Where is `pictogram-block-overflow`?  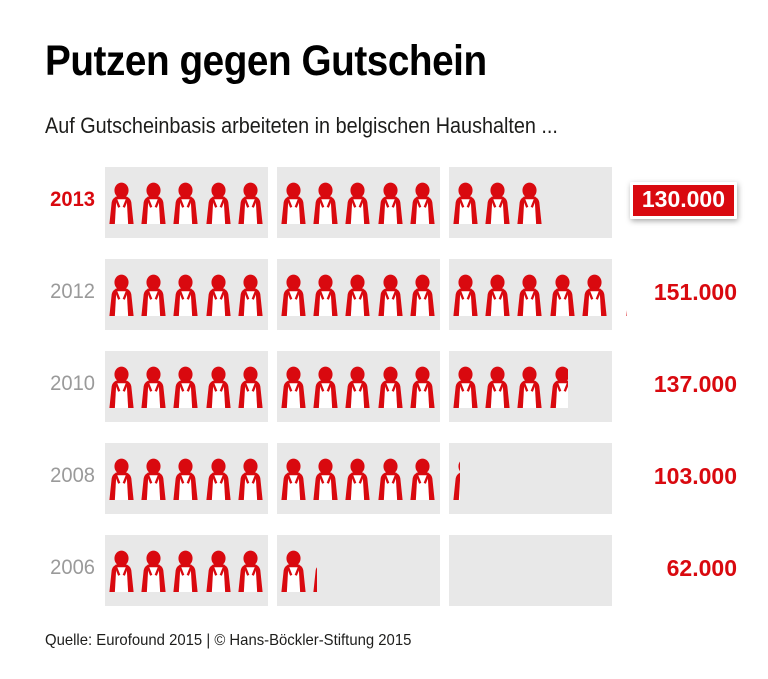
pictogram-block-overflow is located at coordinates (624, 294).